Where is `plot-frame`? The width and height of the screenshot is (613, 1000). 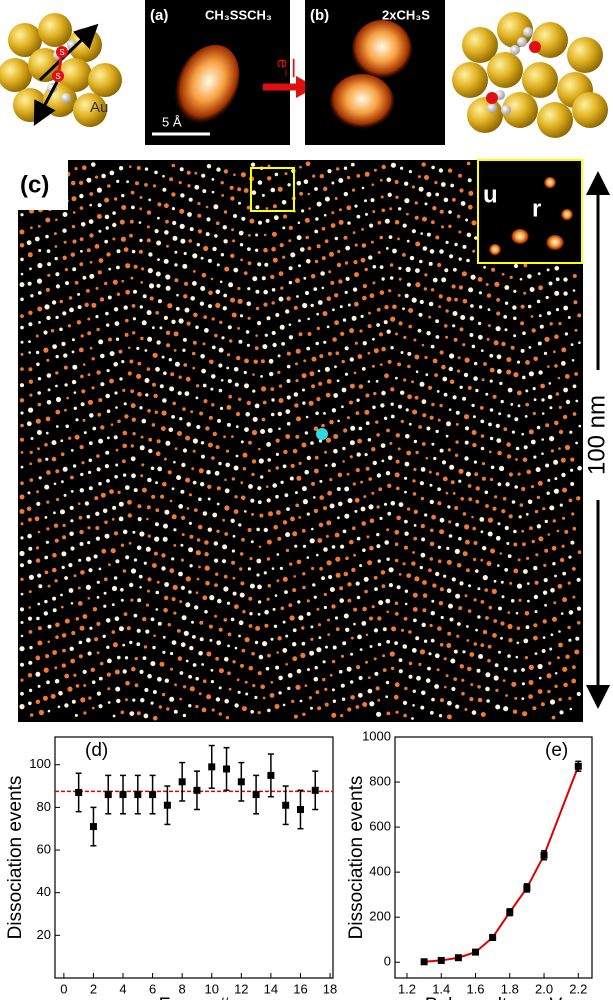 plot-frame is located at coordinates (493, 857).